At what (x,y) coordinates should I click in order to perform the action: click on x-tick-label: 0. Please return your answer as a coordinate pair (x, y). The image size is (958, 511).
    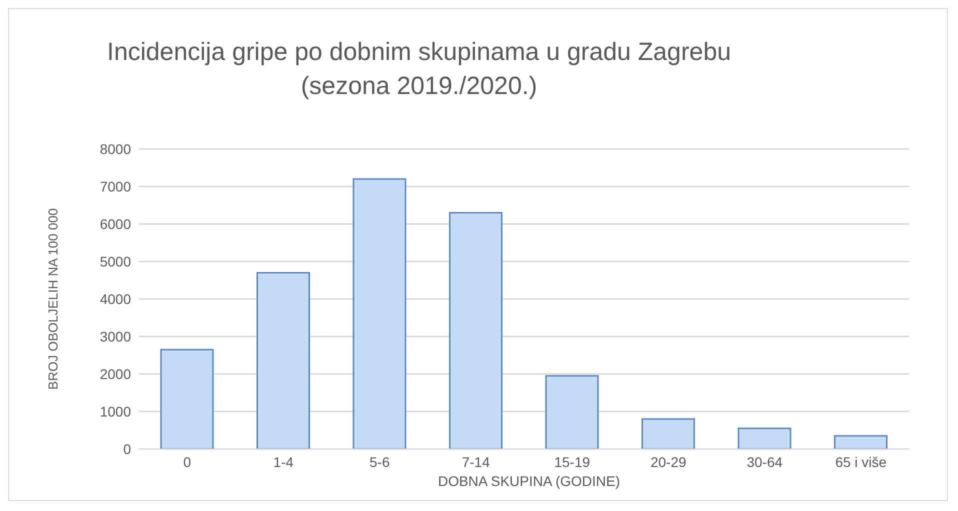
    Looking at the image, I should click on (187, 462).